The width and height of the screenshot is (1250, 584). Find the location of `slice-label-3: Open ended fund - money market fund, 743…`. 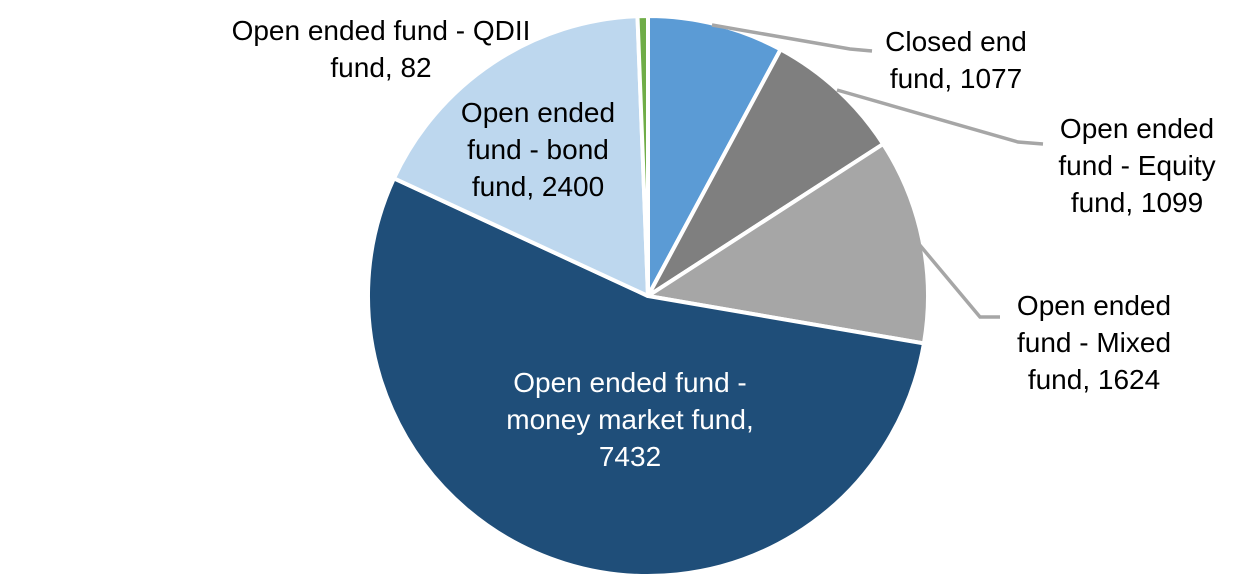

slice-label-3: Open ended fund - money market fund, 743… is located at coordinates (630, 419).